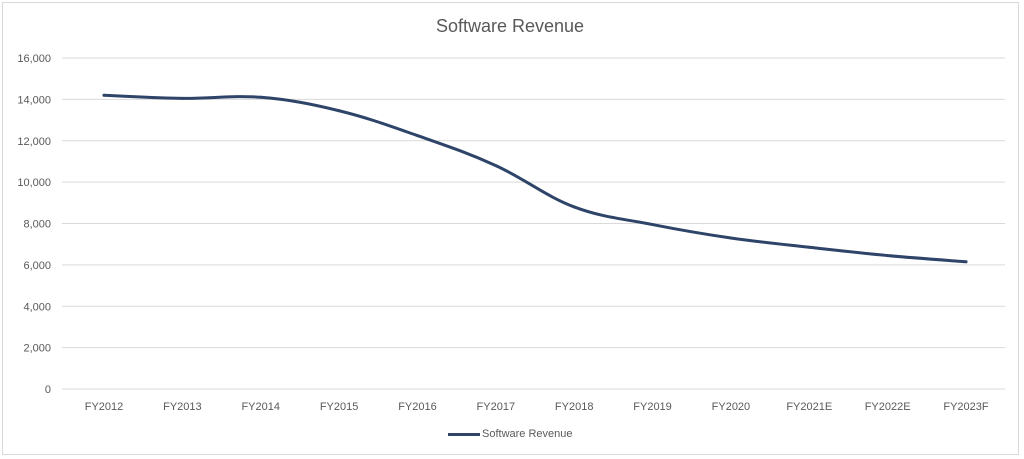  Describe the element at coordinates (37, 266) in the screenshot. I see `y-tick-label: 6,000` at that location.